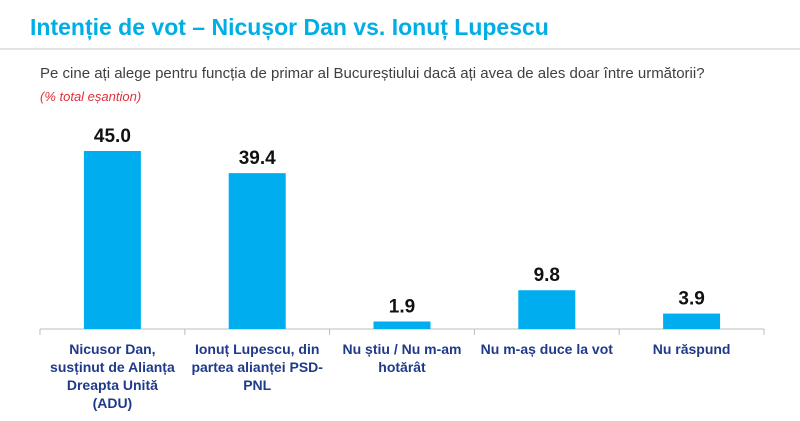  Describe the element at coordinates (547, 275) in the screenshot. I see `data-label-3: 9.8` at that location.